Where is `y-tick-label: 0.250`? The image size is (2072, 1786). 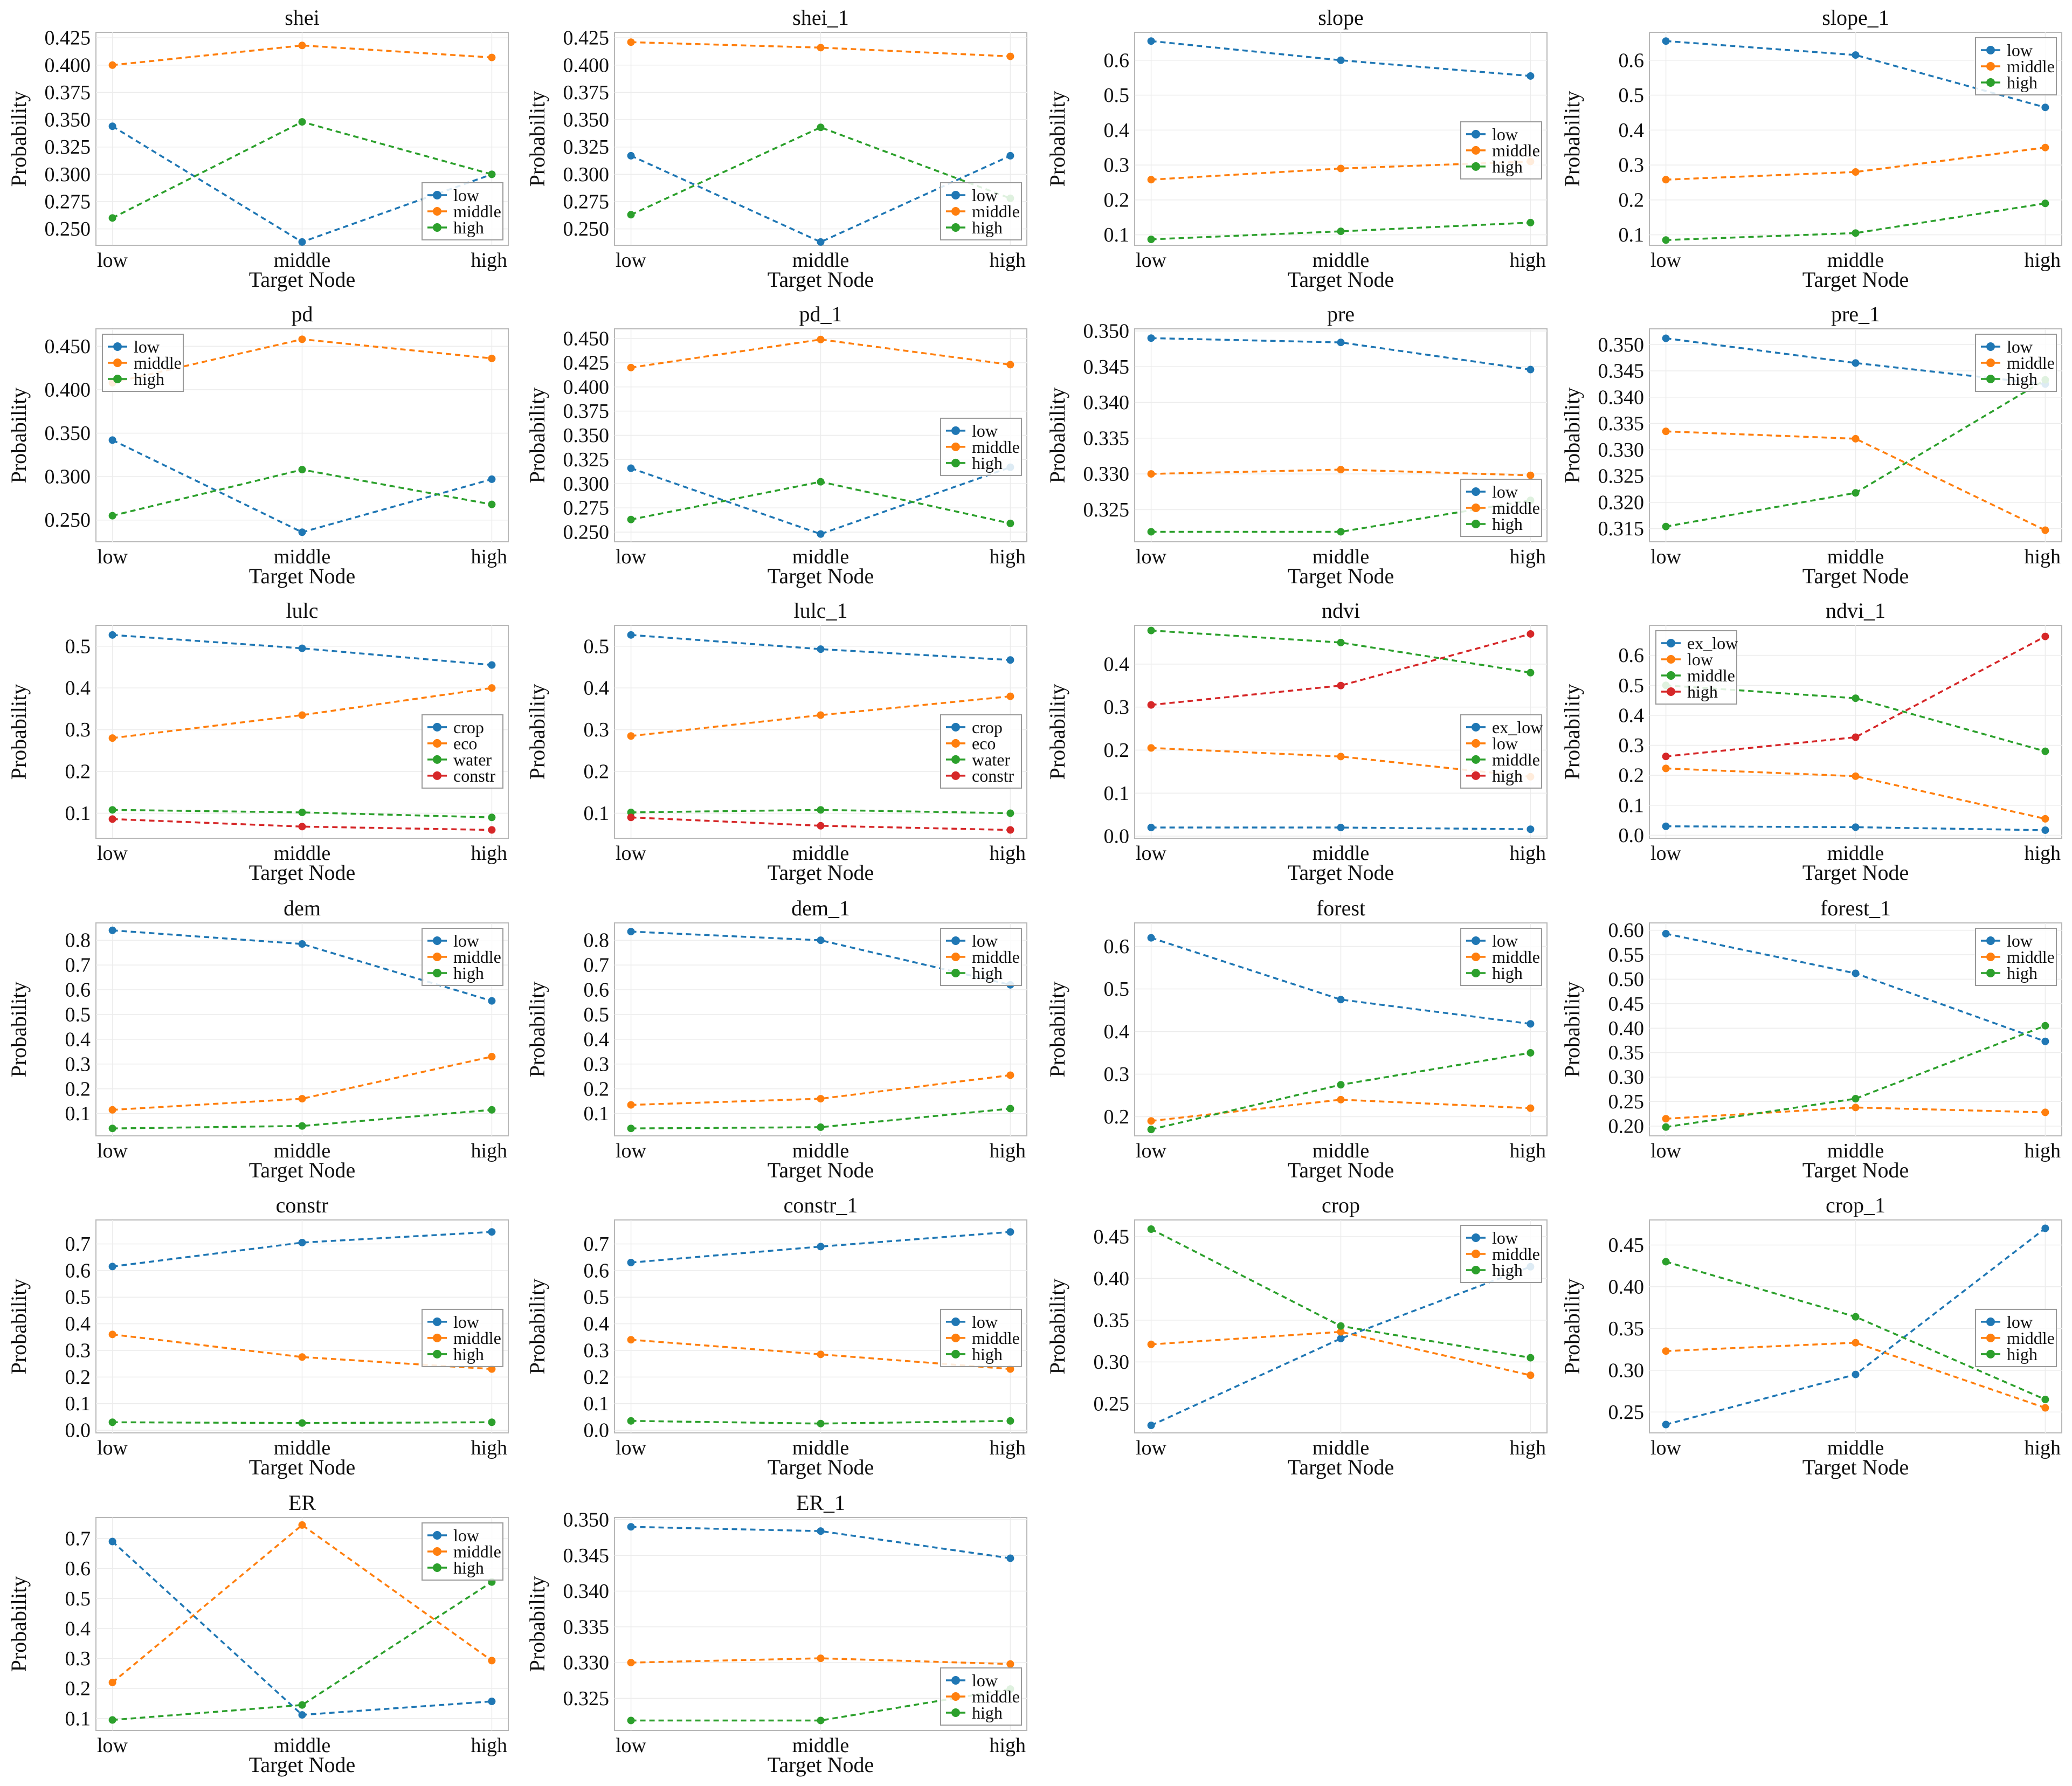 y-tick-label: 0.250 is located at coordinates (68, 520).